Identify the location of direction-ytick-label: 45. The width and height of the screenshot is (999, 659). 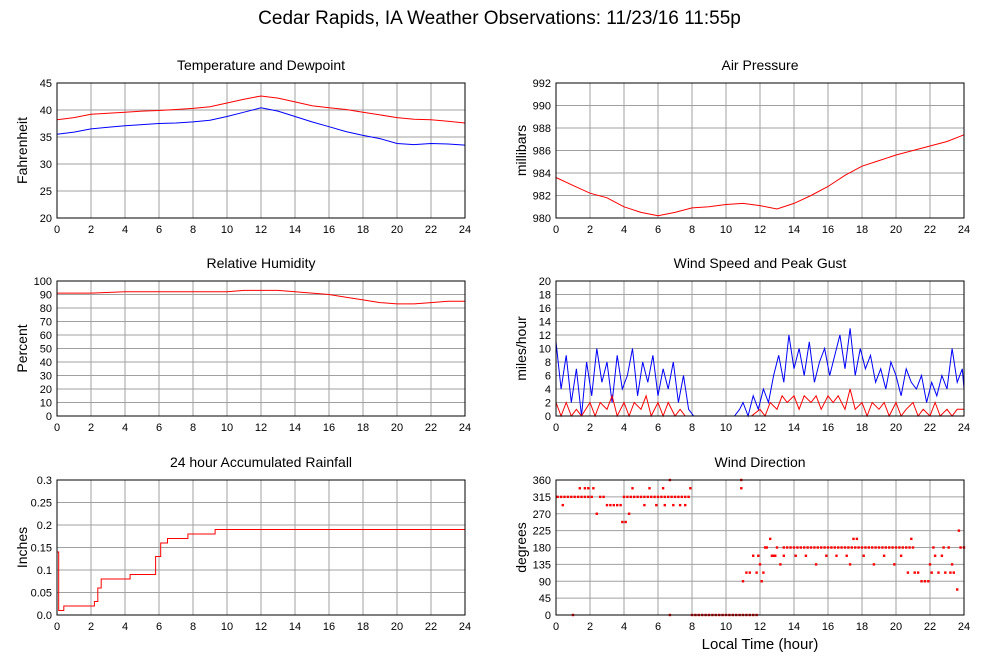
(545, 599).